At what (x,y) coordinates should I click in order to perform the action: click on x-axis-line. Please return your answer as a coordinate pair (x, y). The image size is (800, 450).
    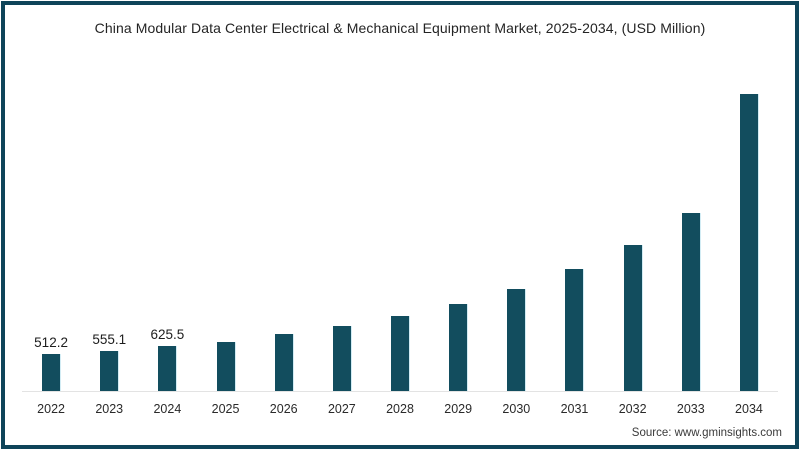
    Looking at the image, I should click on (400, 391).